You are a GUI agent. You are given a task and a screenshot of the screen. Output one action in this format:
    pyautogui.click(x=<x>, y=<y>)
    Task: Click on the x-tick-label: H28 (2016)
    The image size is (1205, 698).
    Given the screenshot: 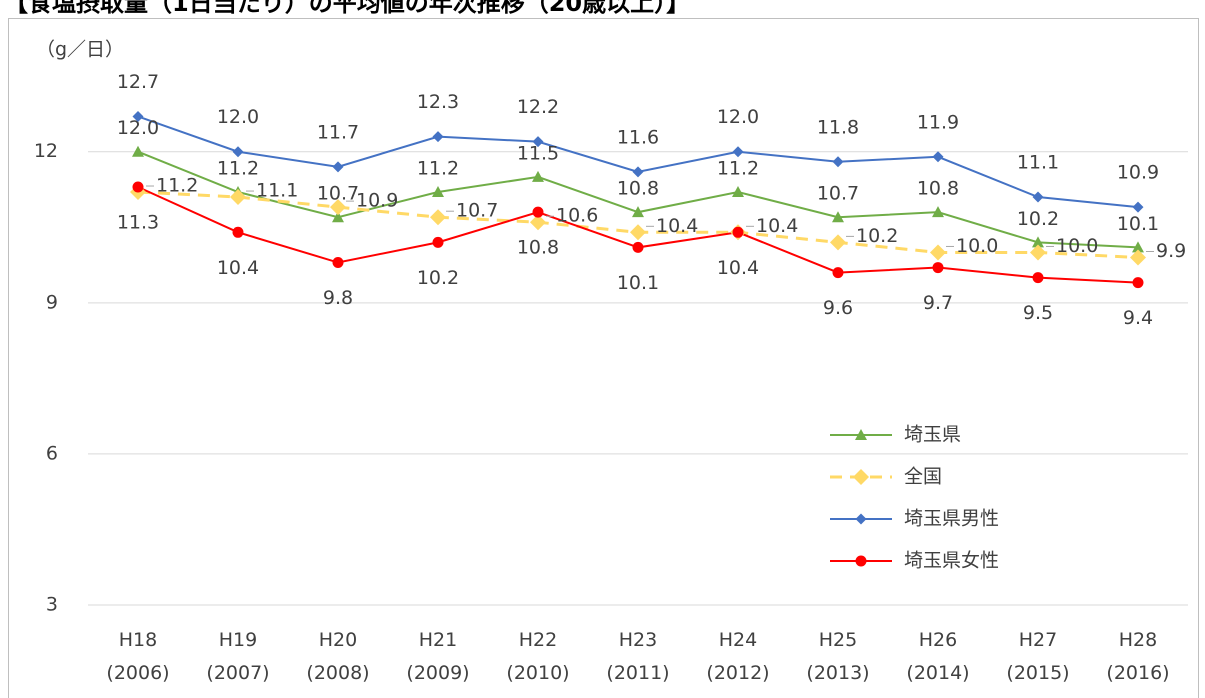 What is the action you would take?
    pyautogui.click(x=1137, y=656)
    